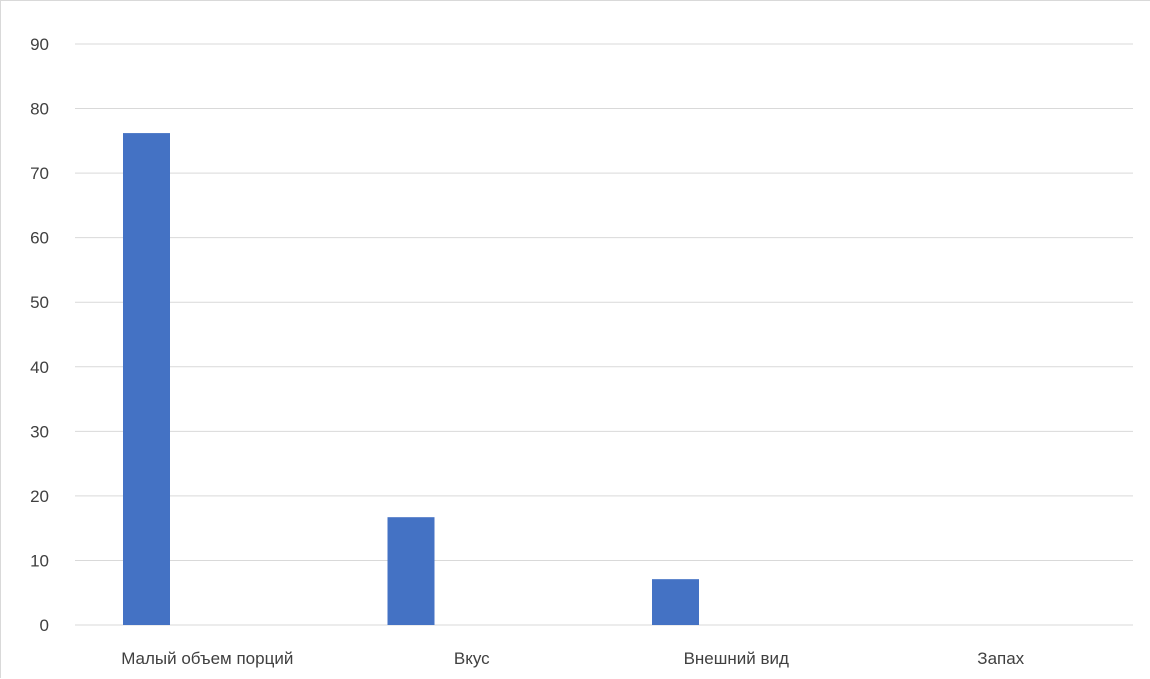  What do you see at coordinates (39, 431) in the screenshot?
I see `y-tick-label: 30` at bounding box center [39, 431].